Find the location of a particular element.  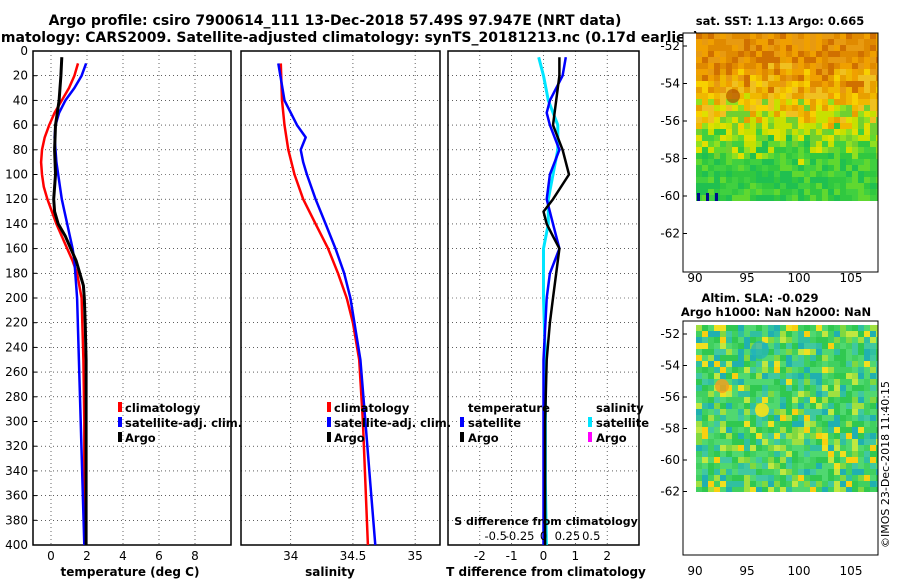

depth-tick-label: 60 is located at coordinates (20, 125).